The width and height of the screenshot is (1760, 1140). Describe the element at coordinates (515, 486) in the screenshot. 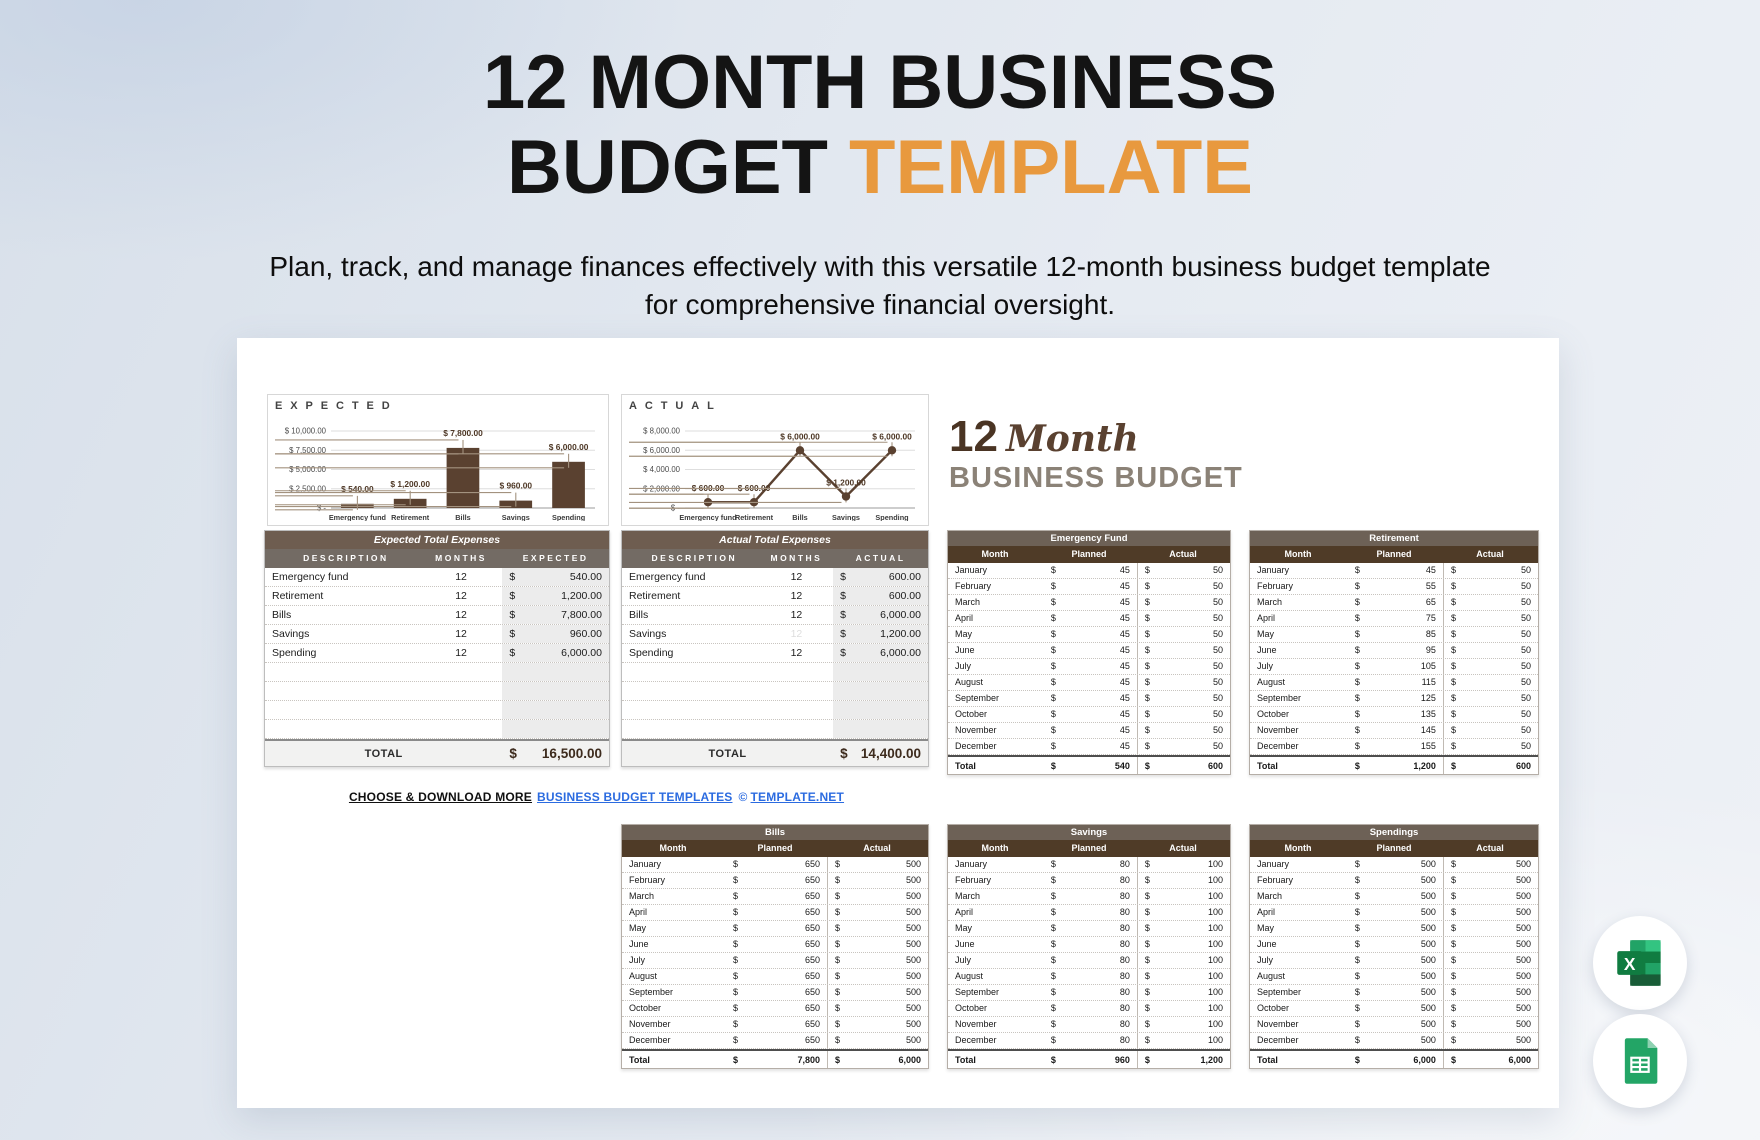

I see `svg-text: $ 960.00` at that location.